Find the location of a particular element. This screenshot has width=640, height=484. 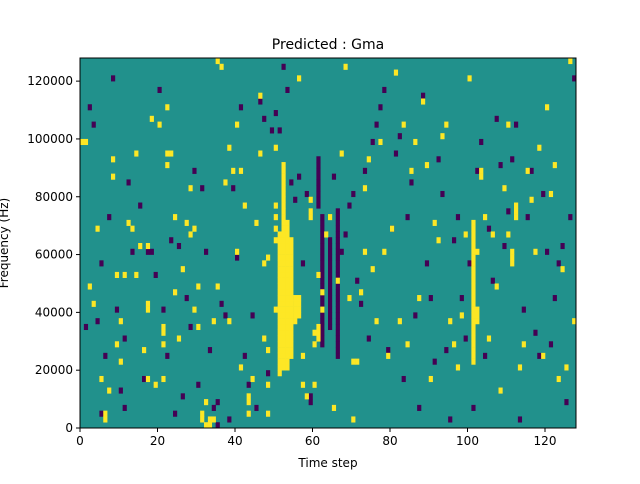

y-tick-label: 0 is located at coordinates (69, 428).